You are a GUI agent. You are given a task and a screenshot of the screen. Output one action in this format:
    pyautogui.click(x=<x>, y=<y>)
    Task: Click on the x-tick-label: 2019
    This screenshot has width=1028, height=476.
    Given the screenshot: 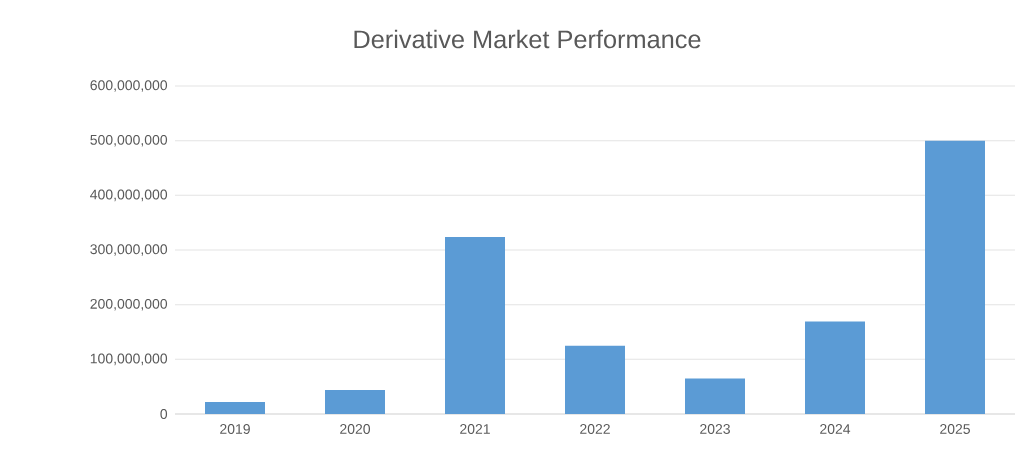 What is the action you would take?
    pyautogui.click(x=235, y=429)
    